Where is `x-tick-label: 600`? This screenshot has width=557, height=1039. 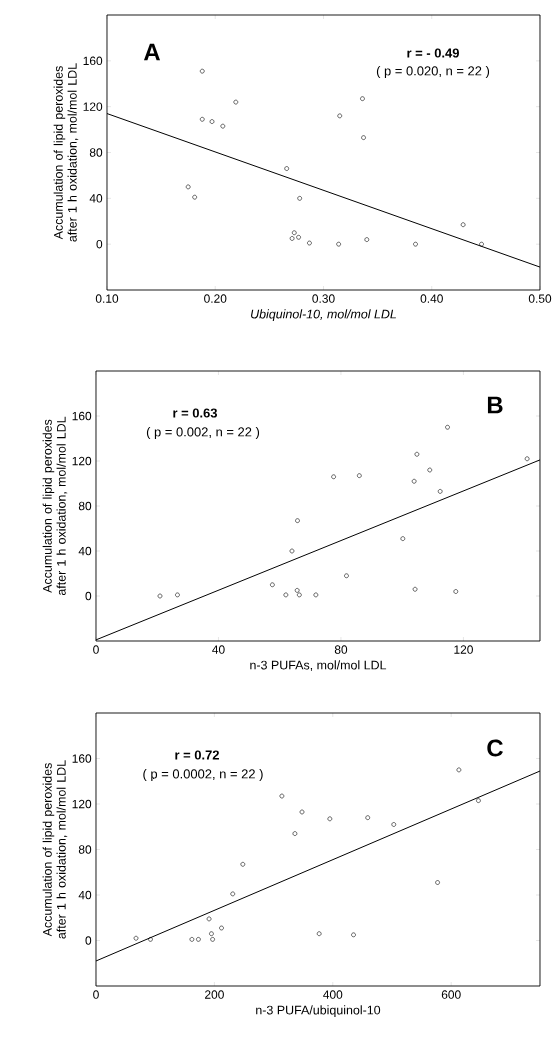
x-tick-label: 600 is located at coordinates (451, 994).